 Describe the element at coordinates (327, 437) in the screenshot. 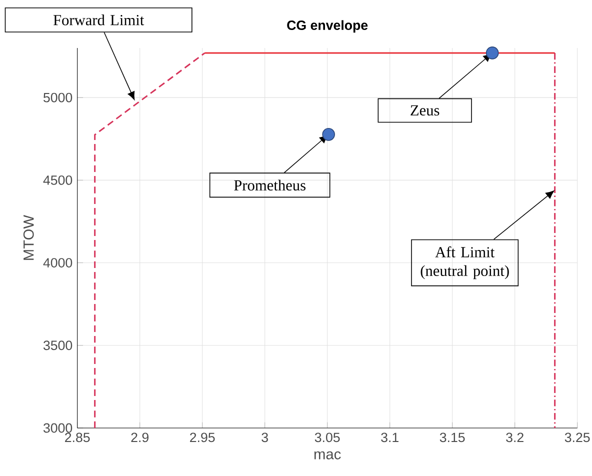

I see `x-tick-label: 3.05` at that location.